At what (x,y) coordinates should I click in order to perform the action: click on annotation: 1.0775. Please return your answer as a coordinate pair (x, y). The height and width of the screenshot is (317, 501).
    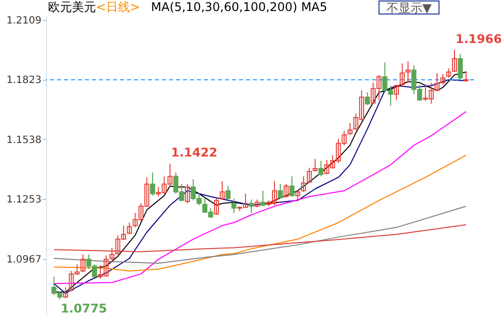
    Looking at the image, I should click on (84, 308).